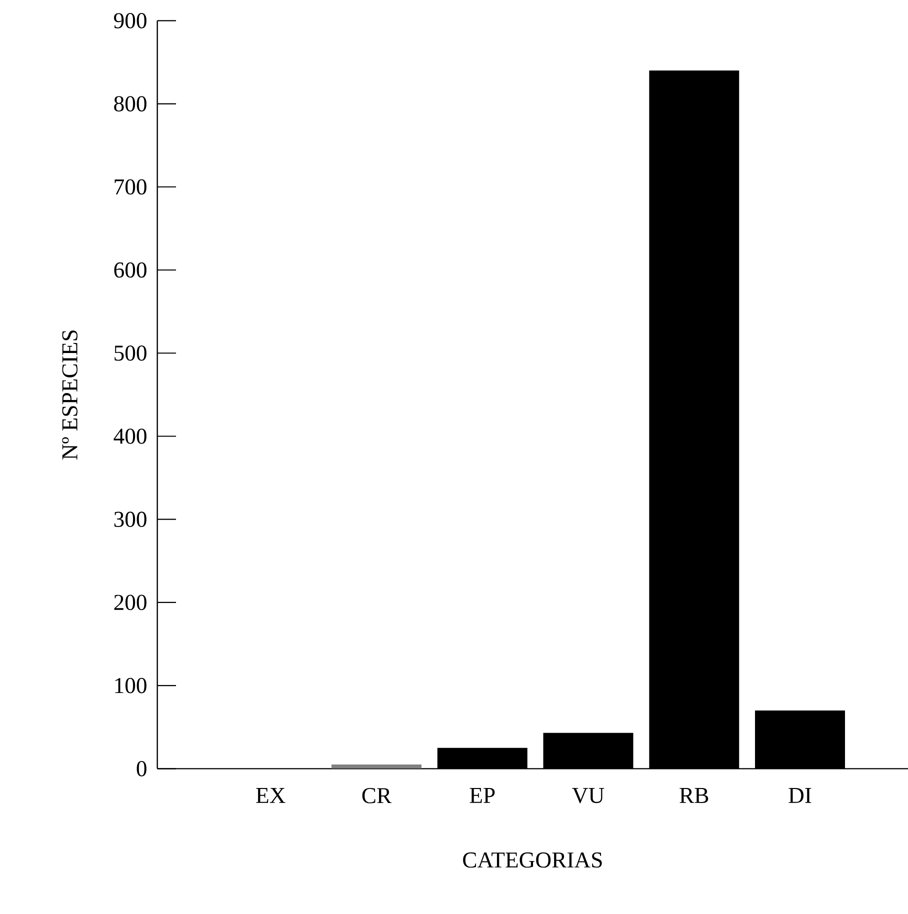  What do you see at coordinates (271, 795) in the screenshot?
I see `x-tick-label: EX` at bounding box center [271, 795].